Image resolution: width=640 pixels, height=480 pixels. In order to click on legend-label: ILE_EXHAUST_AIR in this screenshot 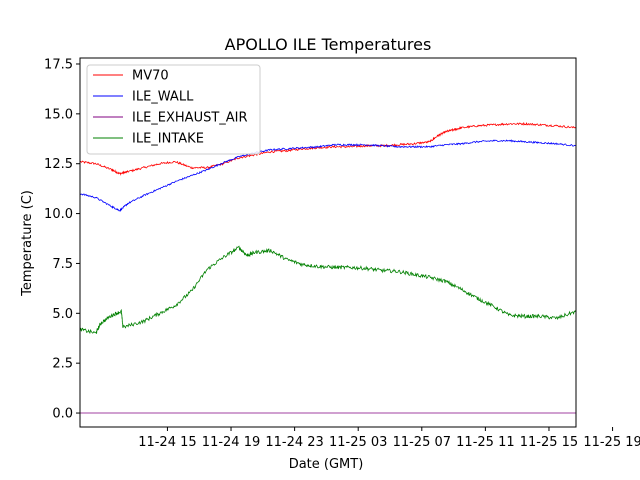, I will do `click(190, 118)`.